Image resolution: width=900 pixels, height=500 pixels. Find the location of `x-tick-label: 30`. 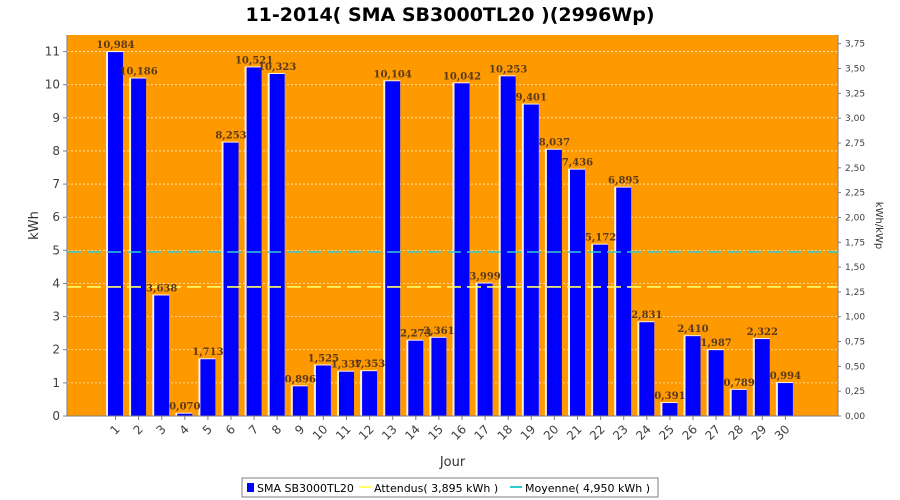

x-tick-label: 30 is located at coordinates (782, 432).